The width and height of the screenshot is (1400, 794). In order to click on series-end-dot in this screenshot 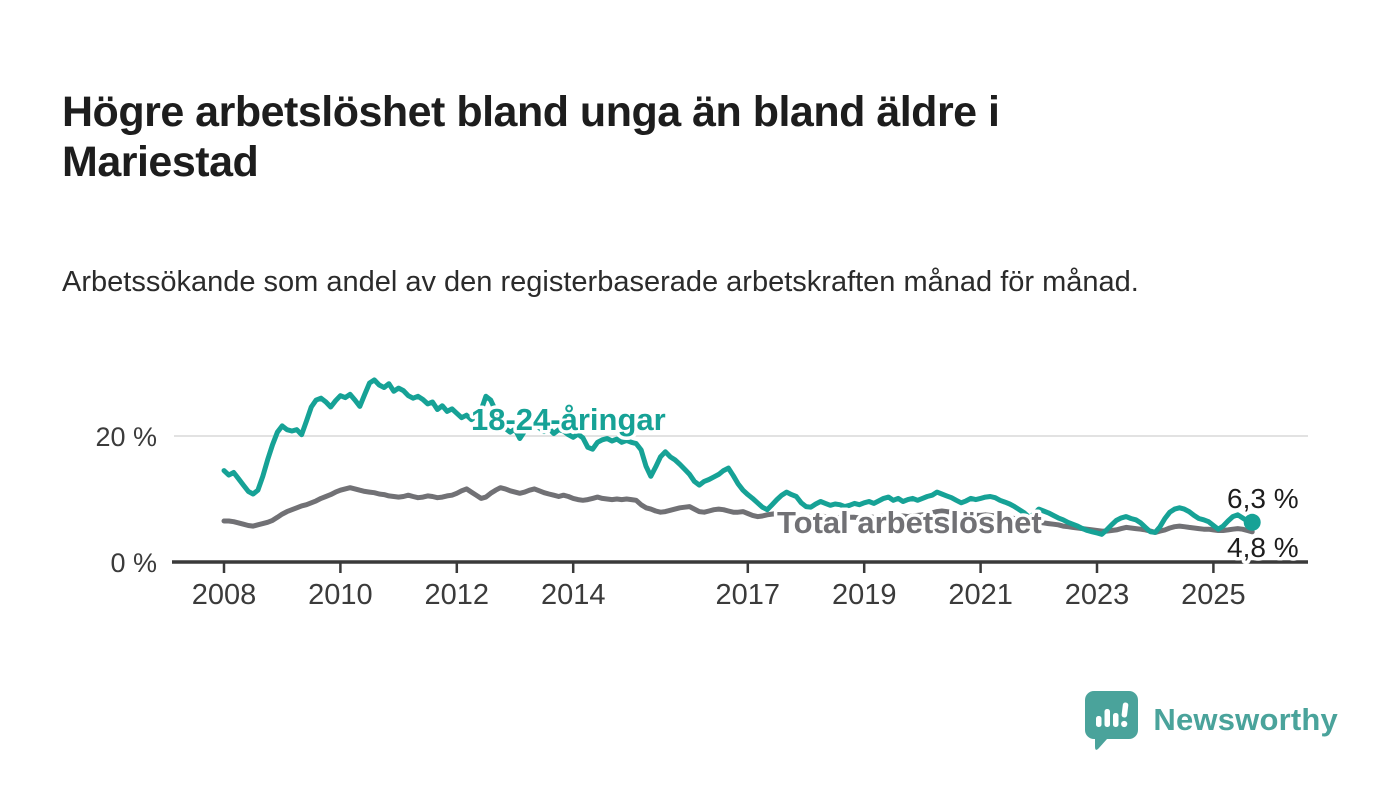, I will do `click(1252, 522)`.